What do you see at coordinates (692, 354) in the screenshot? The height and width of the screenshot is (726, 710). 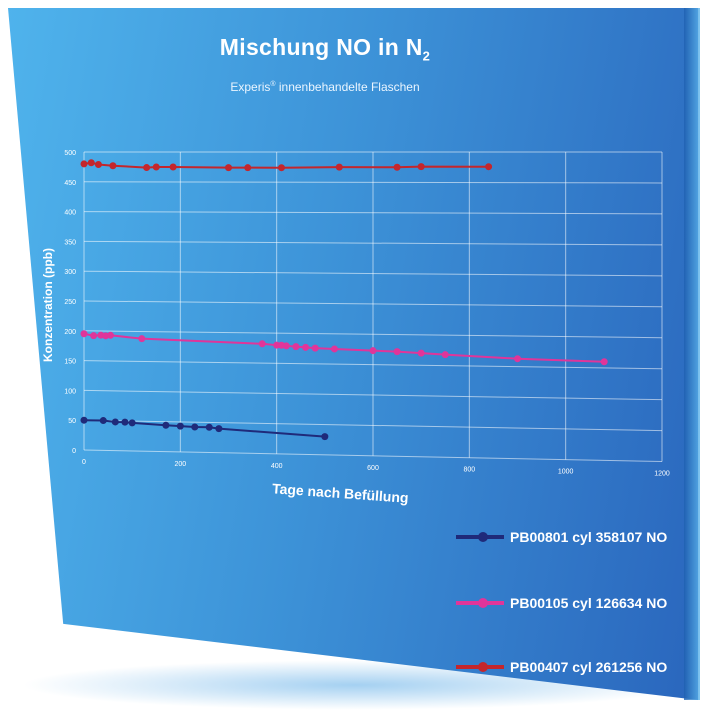 I see `panel-edge` at bounding box center [692, 354].